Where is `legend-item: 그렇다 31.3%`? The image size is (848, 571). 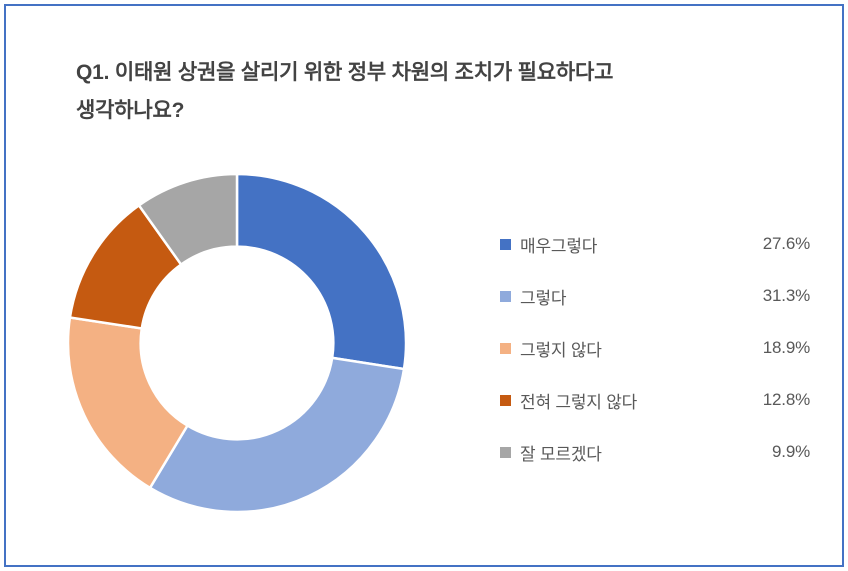
legend-item: 그렇다 31.3% is located at coordinates (656, 296).